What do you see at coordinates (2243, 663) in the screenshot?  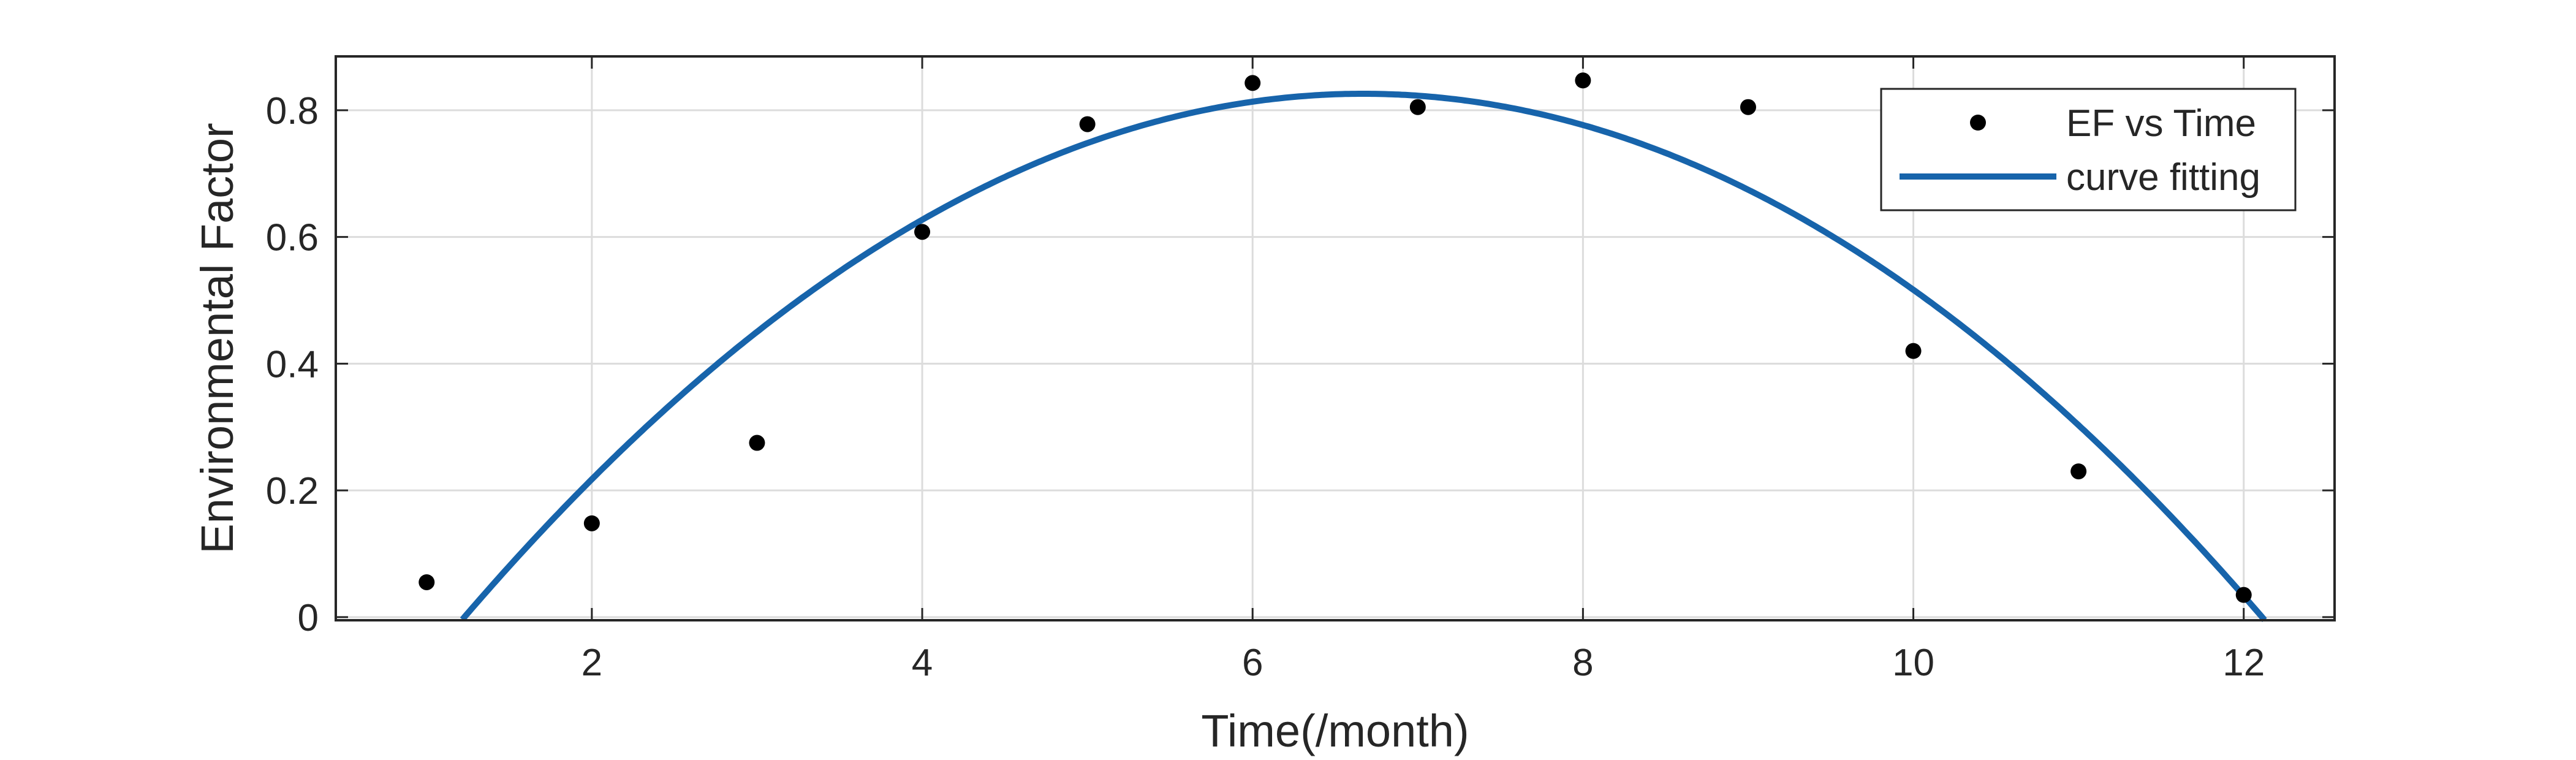 I see `x-tick-label: 12` at bounding box center [2243, 663].